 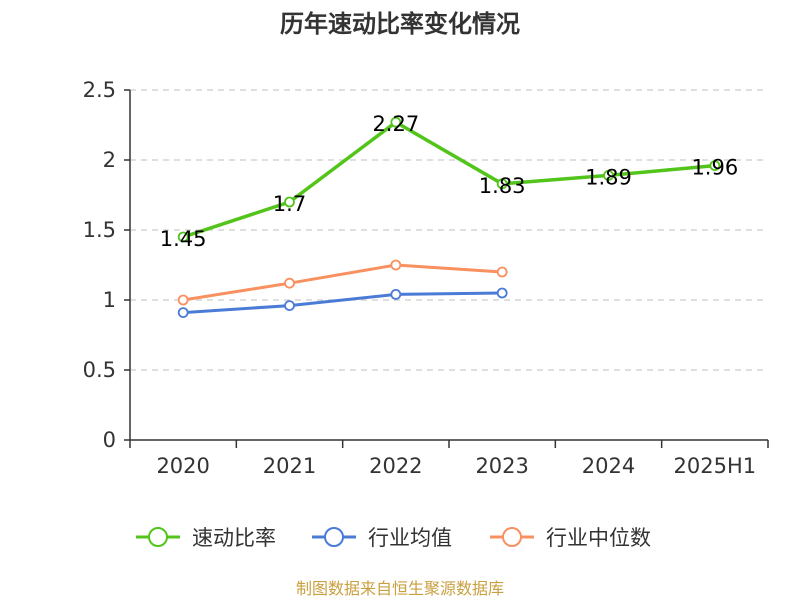 What do you see at coordinates (289, 466) in the screenshot?
I see `x-tick-label: 2021` at bounding box center [289, 466].